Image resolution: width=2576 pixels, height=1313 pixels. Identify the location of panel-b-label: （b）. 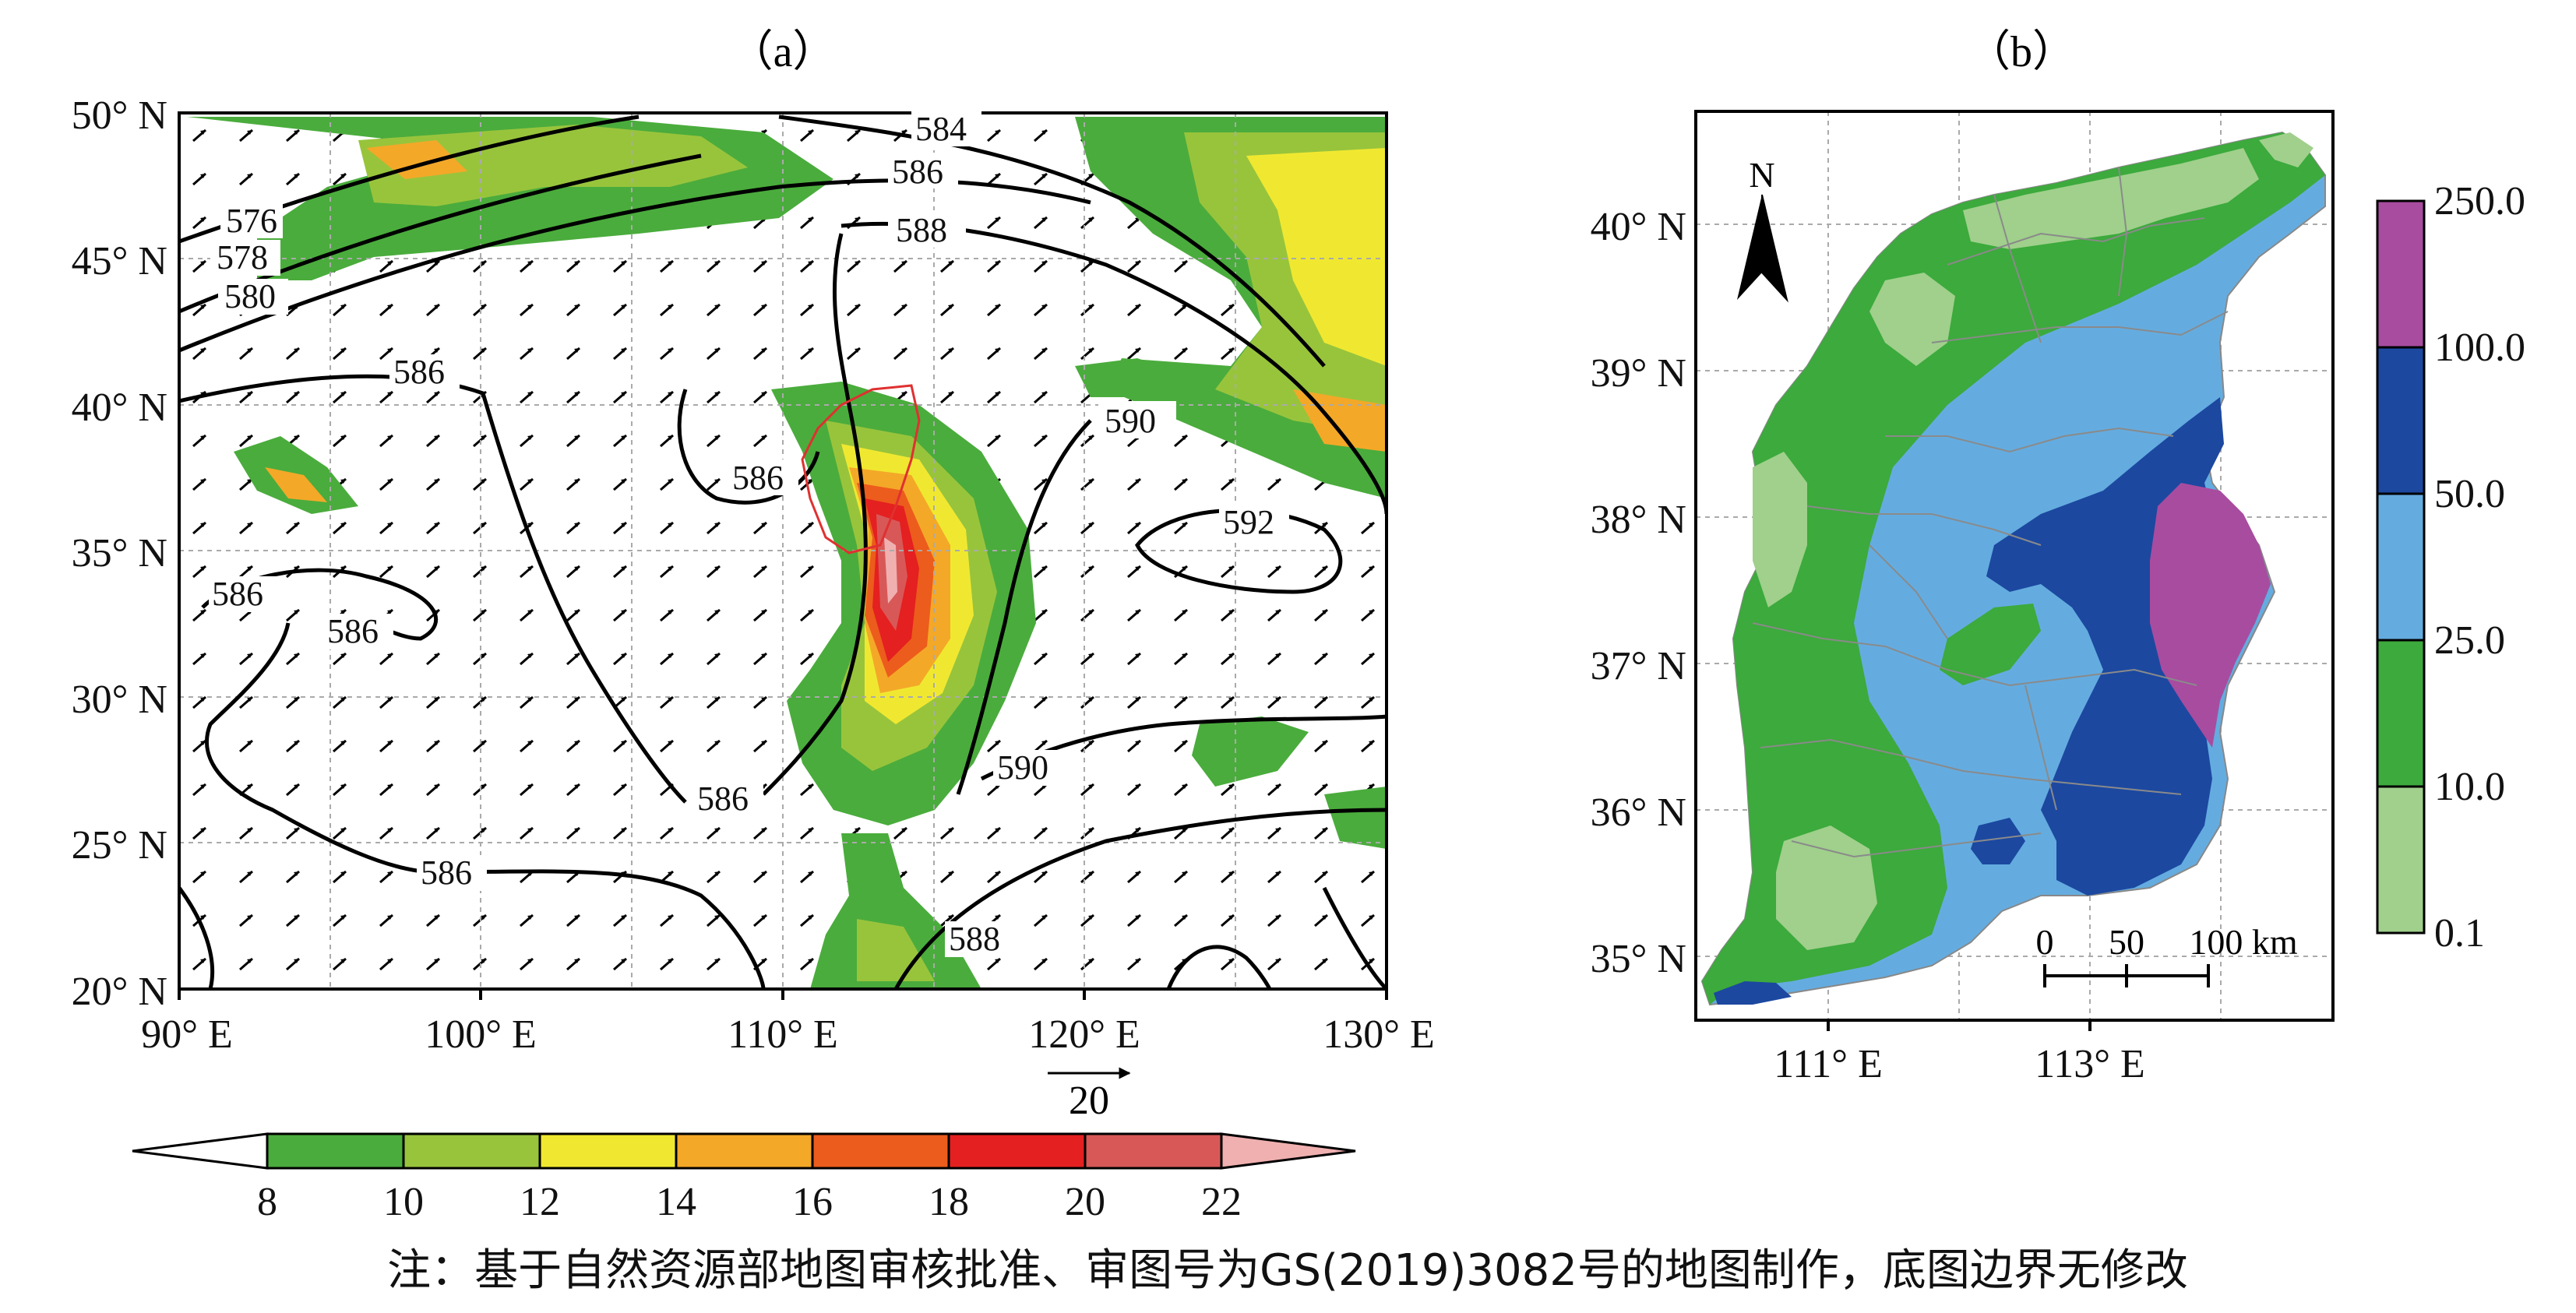
(2022, 52).